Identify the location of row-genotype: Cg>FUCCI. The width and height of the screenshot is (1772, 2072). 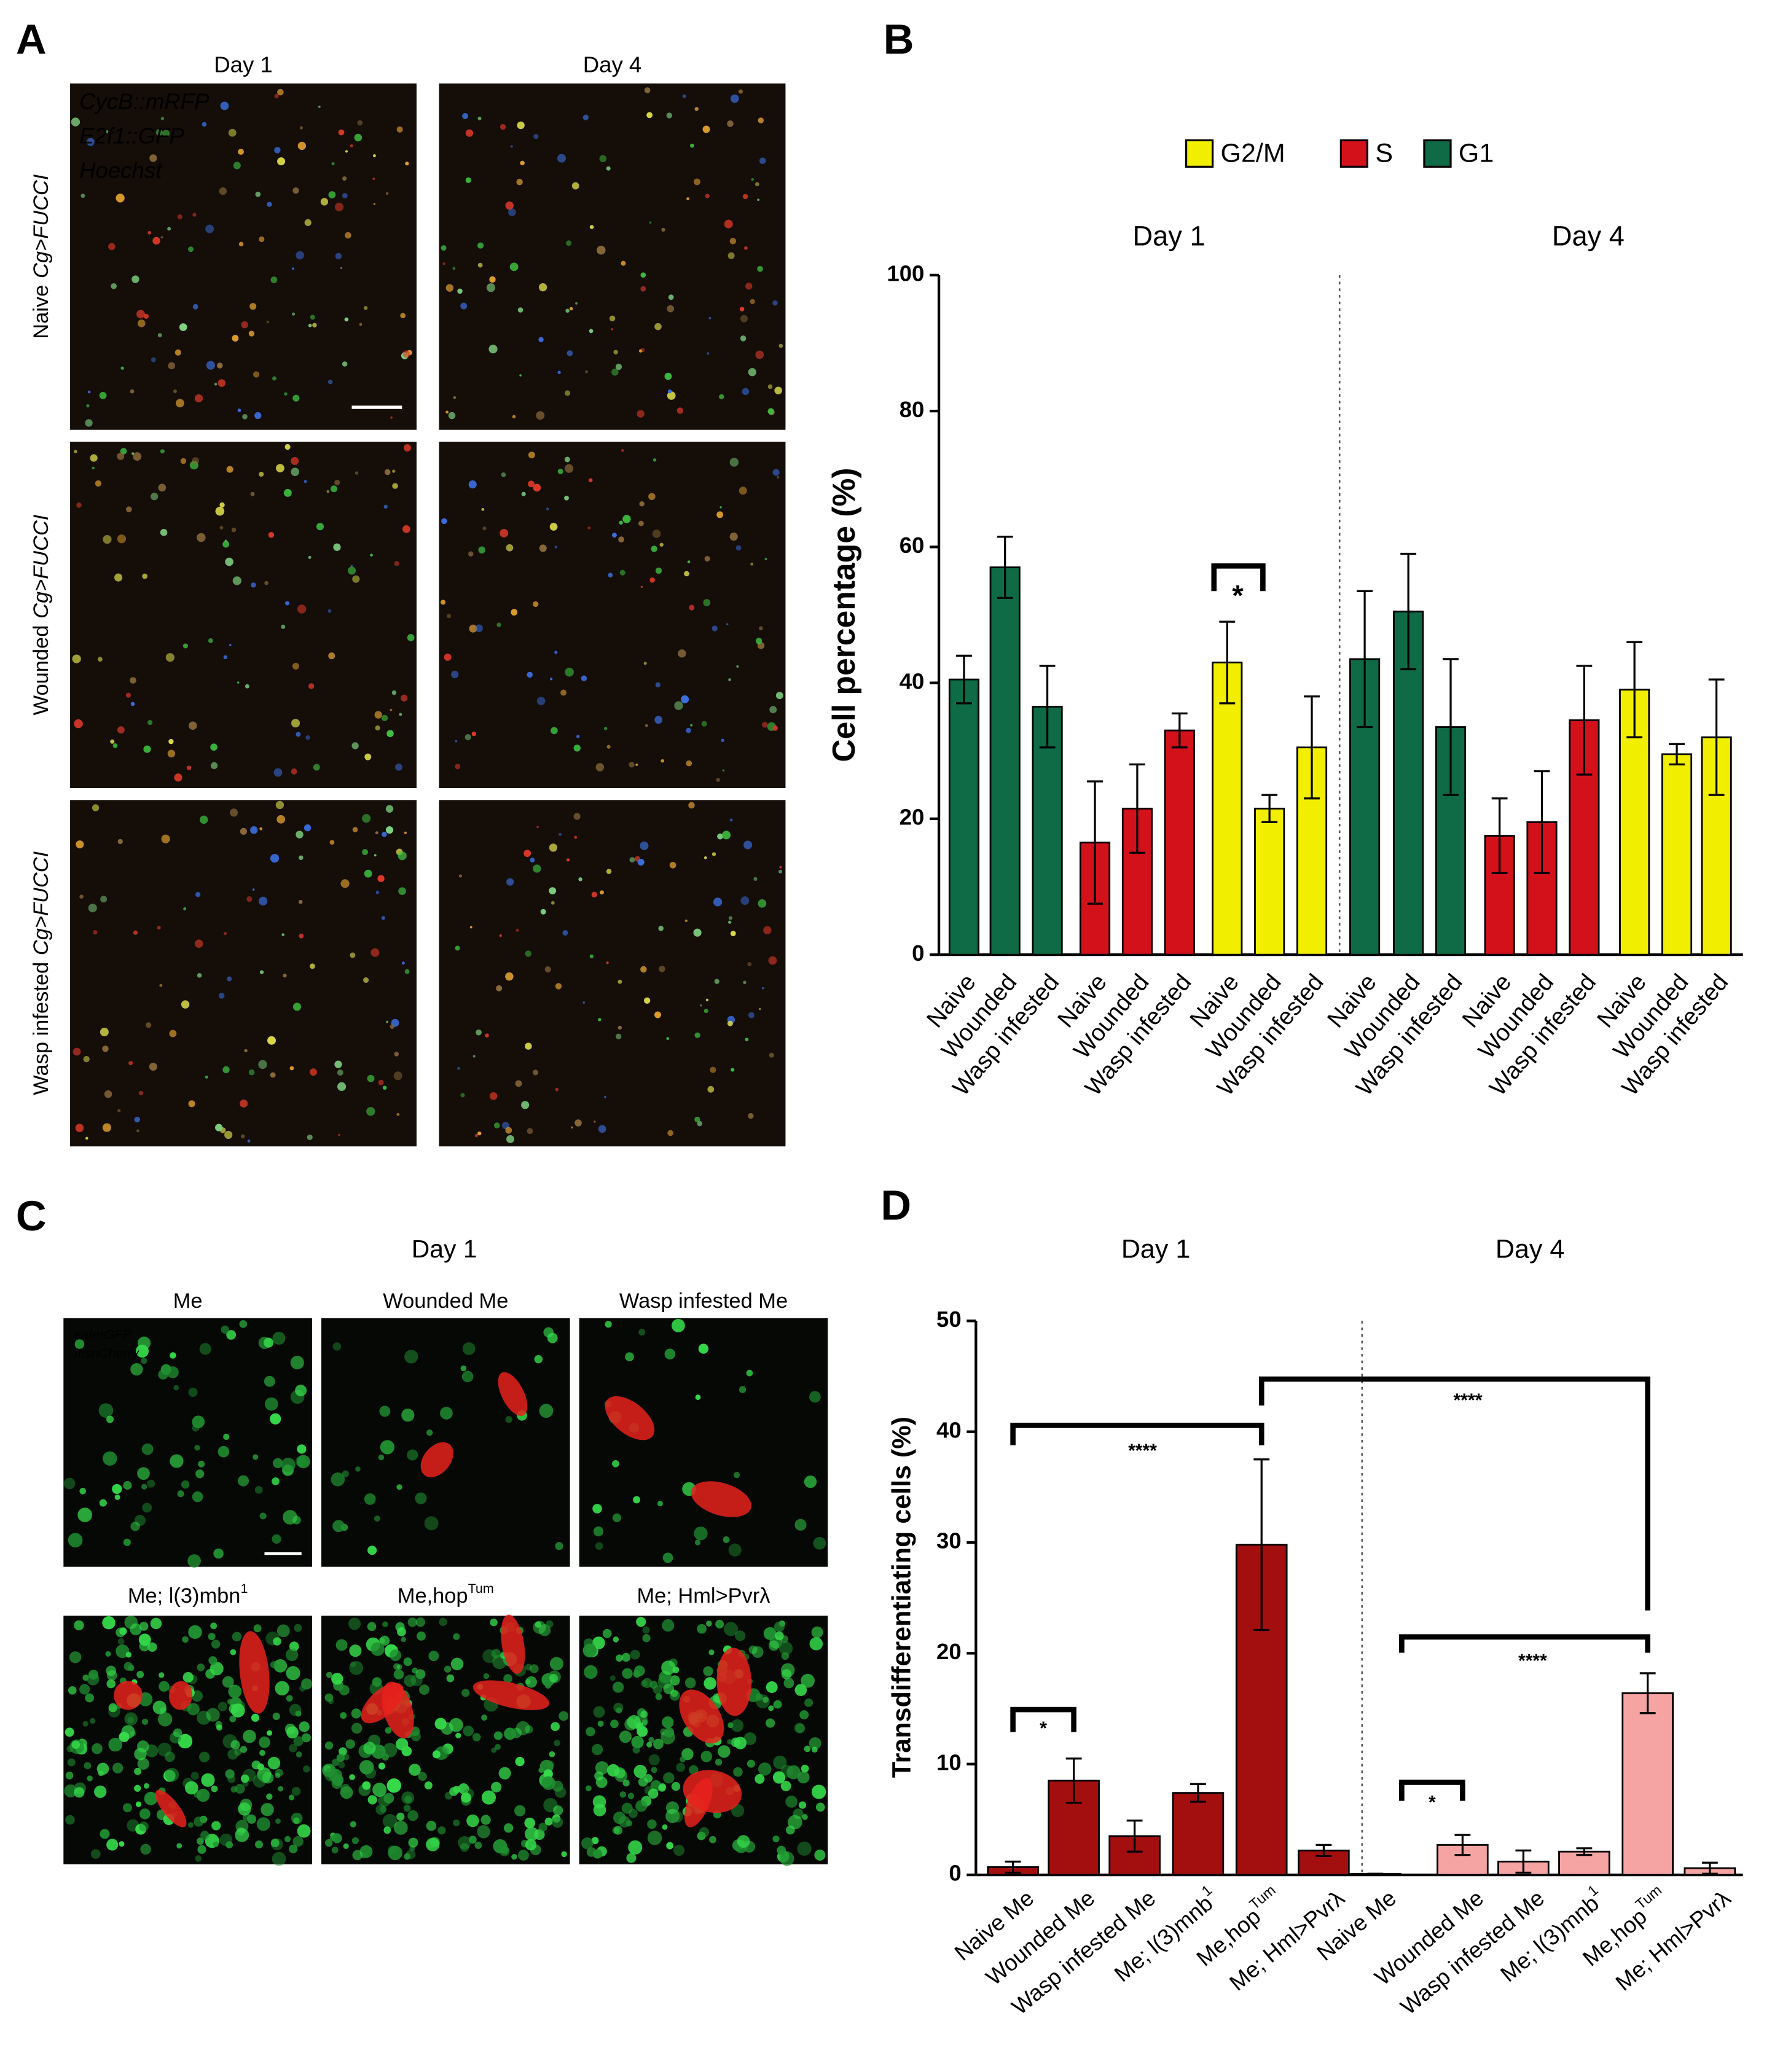
(41, 566).